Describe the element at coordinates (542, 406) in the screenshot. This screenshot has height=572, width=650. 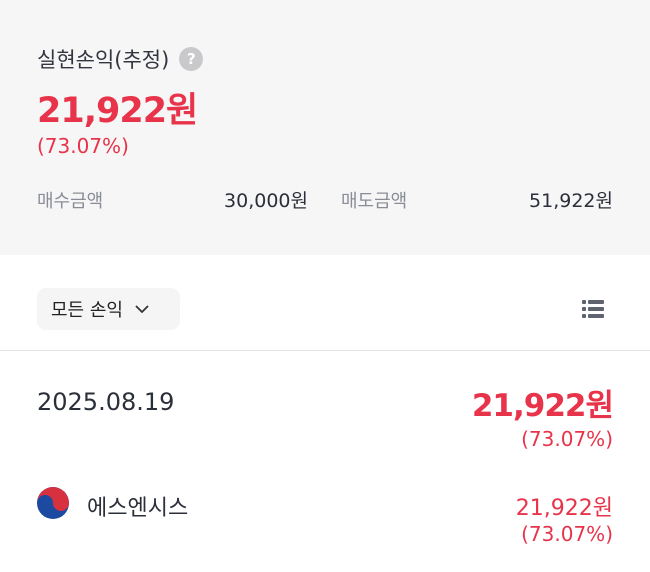
I see `date-profit: 21,922원` at that location.